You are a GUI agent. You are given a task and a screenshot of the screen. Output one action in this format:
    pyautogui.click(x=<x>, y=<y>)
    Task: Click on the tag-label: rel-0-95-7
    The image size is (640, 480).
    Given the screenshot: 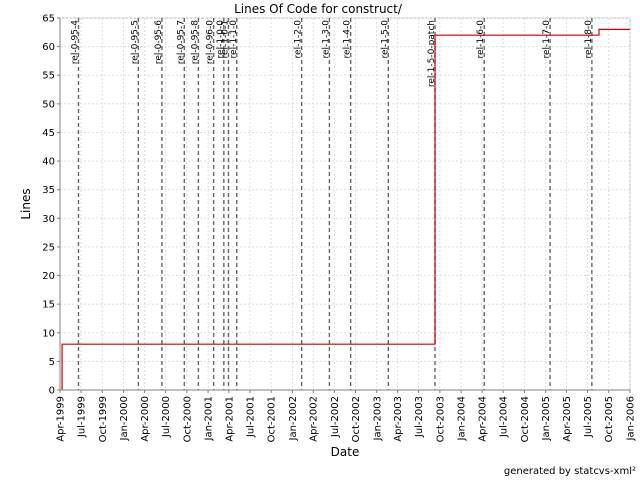 What is the action you would take?
    pyautogui.click(x=181, y=42)
    